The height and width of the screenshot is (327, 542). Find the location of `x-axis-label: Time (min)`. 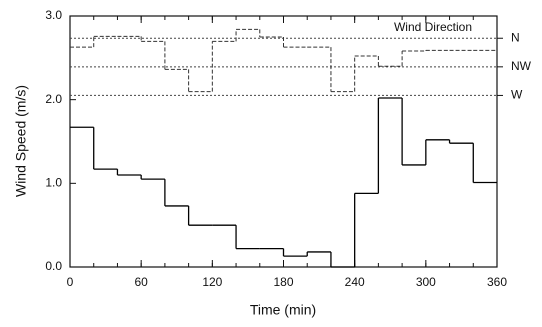

x-axis-label: Time (min) is located at coordinates (283, 310).